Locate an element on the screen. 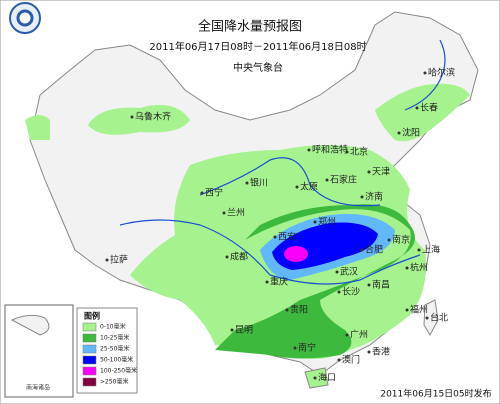 The width and height of the screenshot is (500, 404). legend-label: >250毫米 is located at coordinates (114, 382).